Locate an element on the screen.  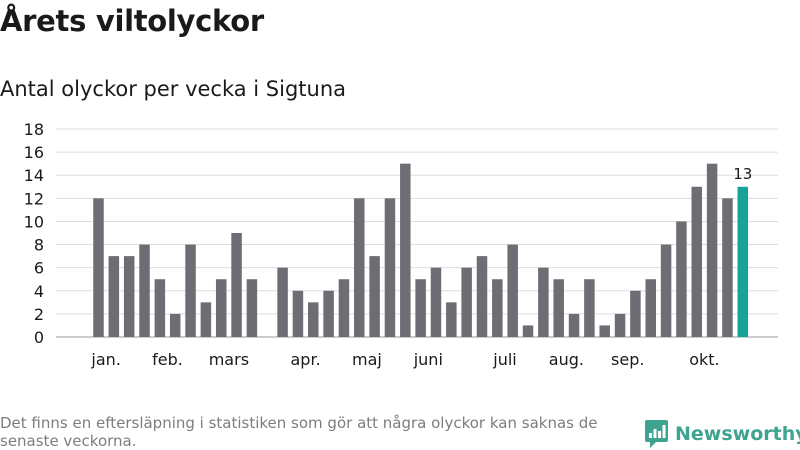
chart-title: Årets viltolyckor is located at coordinates (132, 21).